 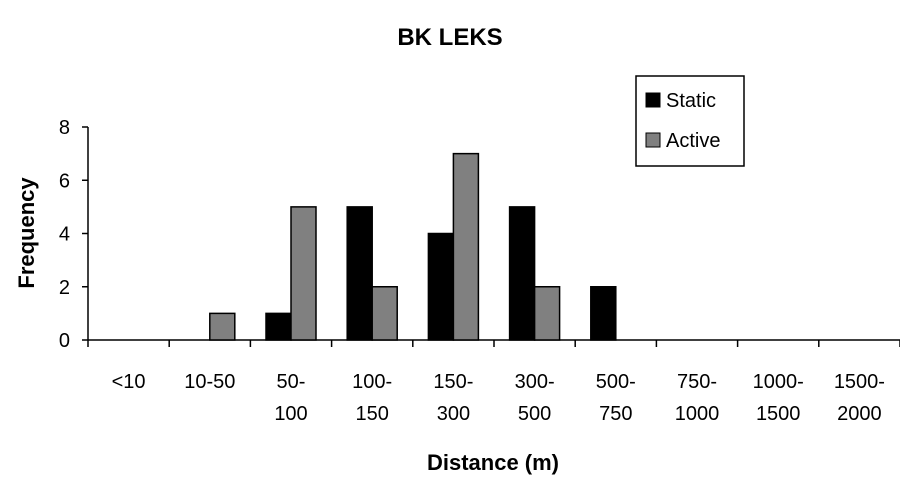 What do you see at coordinates (697, 414) in the screenshot?
I see `x-tick-label: 1000` at bounding box center [697, 414].